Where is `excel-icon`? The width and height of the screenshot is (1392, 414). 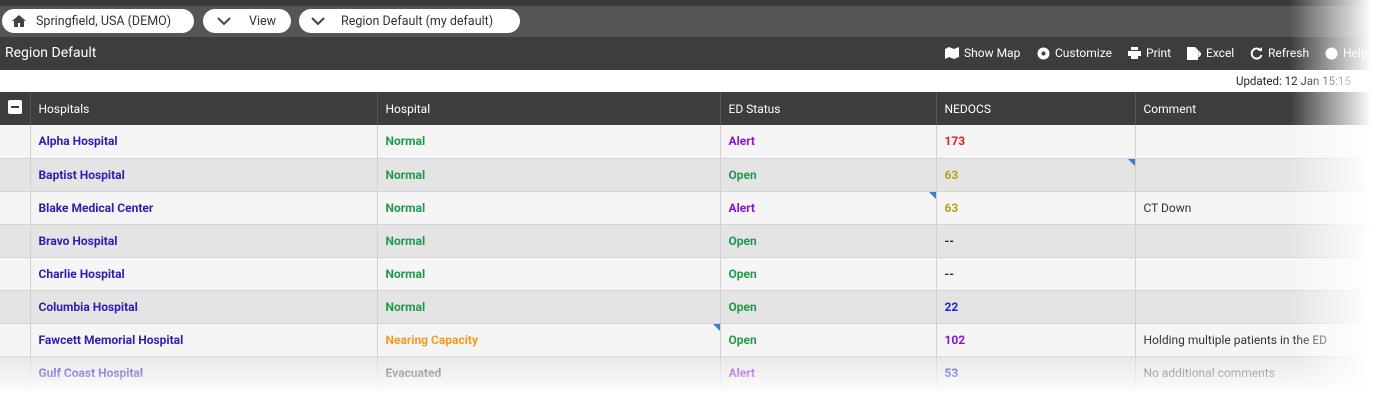 excel-icon is located at coordinates (1194, 53).